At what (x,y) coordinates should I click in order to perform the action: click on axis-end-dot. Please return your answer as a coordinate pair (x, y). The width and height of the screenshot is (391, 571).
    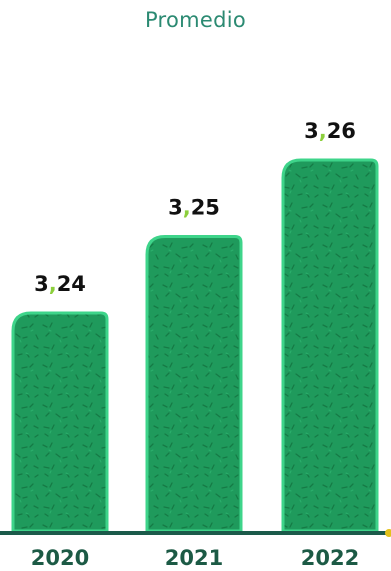
    Looking at the image, I should click on (388, 533).